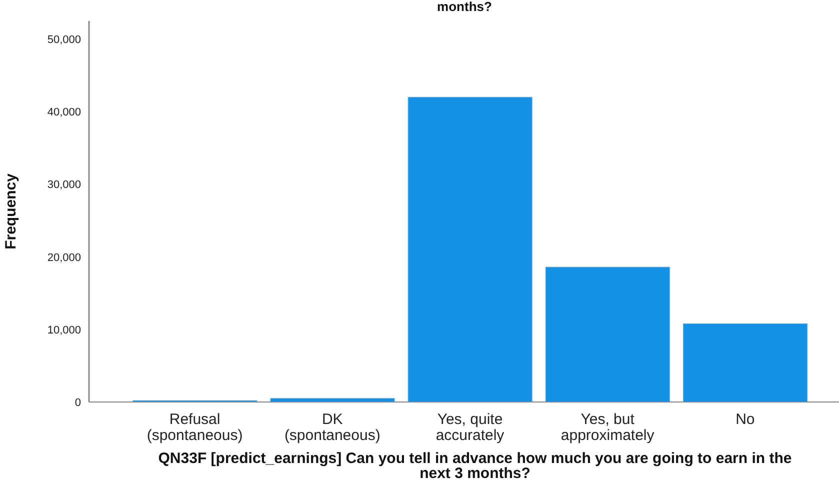 Image resolution: width=839 pixels, height=486 pixels. What do you see at coordinates (464, 7) in the screenshot?
I see `chart-title: months?` at bounding box center [464, 7].